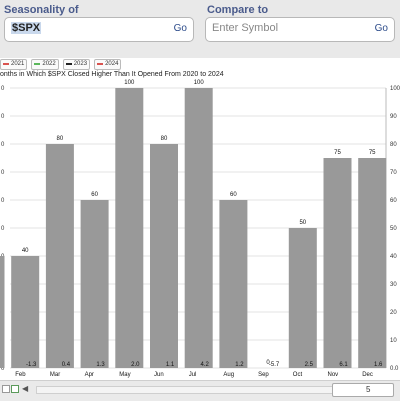 Image resolution: width=400 pixels, height=401 pixels. What do you see at coordinates (112, 64) in the screenshot?
I see `legend-label-2024: 2024` at bounding box center [112, 64].